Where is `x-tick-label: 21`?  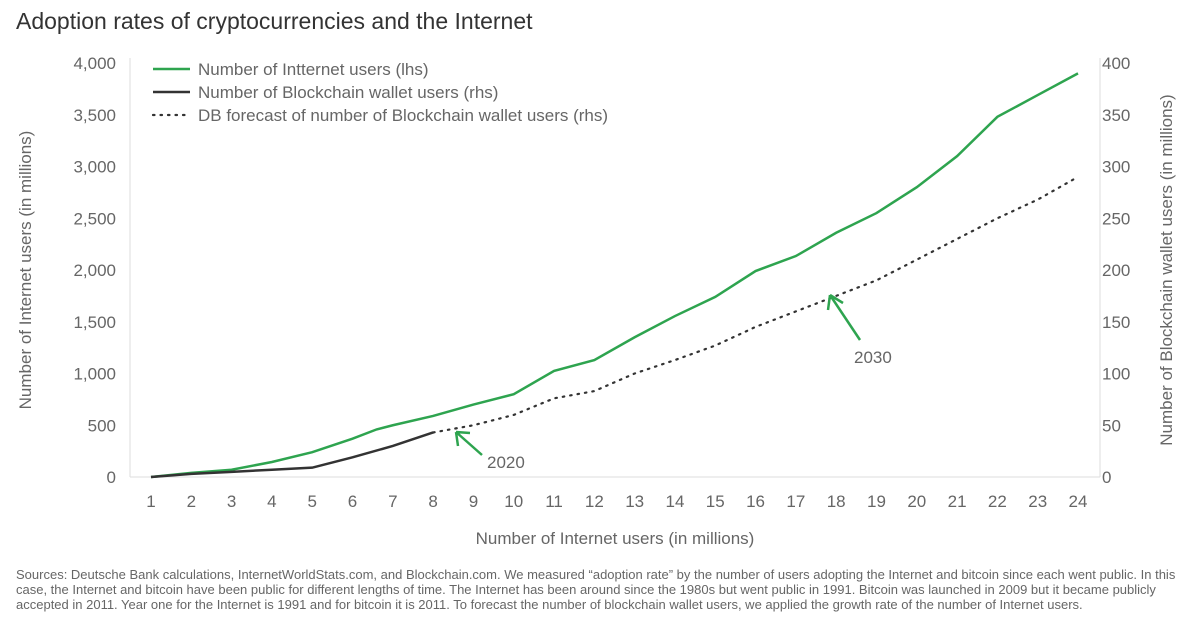
x-tick-label: 21 is located at coordinates (957, 501).